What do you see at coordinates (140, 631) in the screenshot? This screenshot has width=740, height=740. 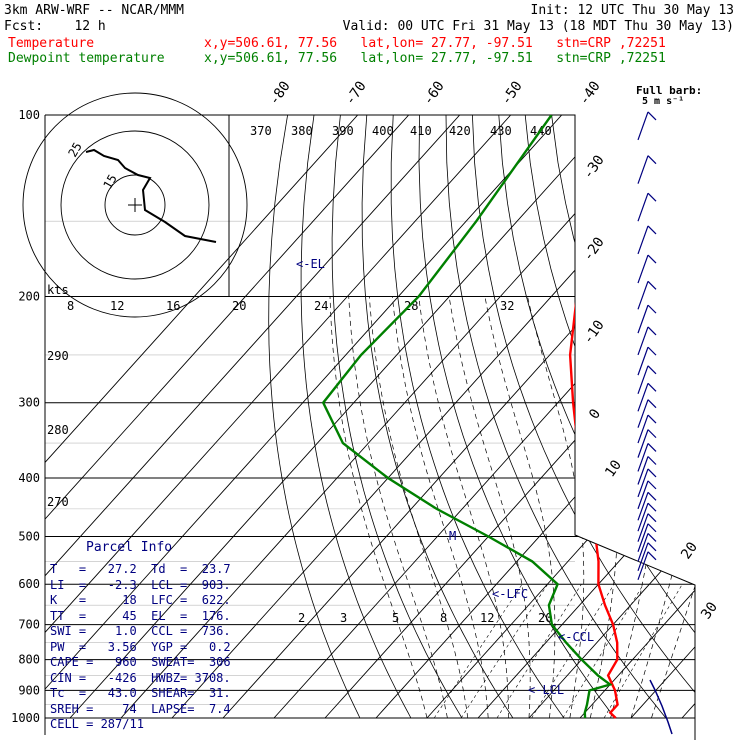 I see `parcel-info-row: SWI = 1.0 CCL = 736.` at bounding box center [140, 631].